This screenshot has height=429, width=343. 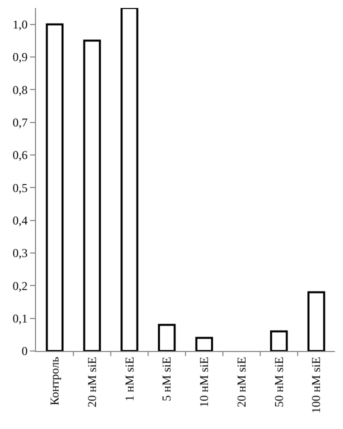 What do you see at coordinates (129, 379) in the screenshot?
I see `x-tick-label: 1 нМ siE` at bounding box center [129, 379].